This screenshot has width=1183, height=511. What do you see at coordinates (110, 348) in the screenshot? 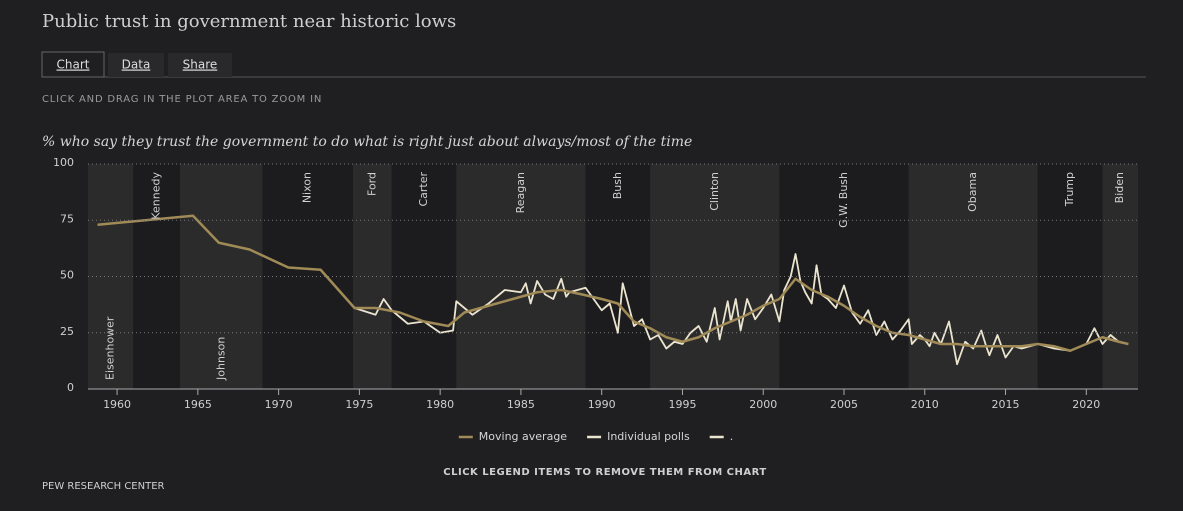
I see `term-label: Eisenhower` at bounding box center [110, 348].